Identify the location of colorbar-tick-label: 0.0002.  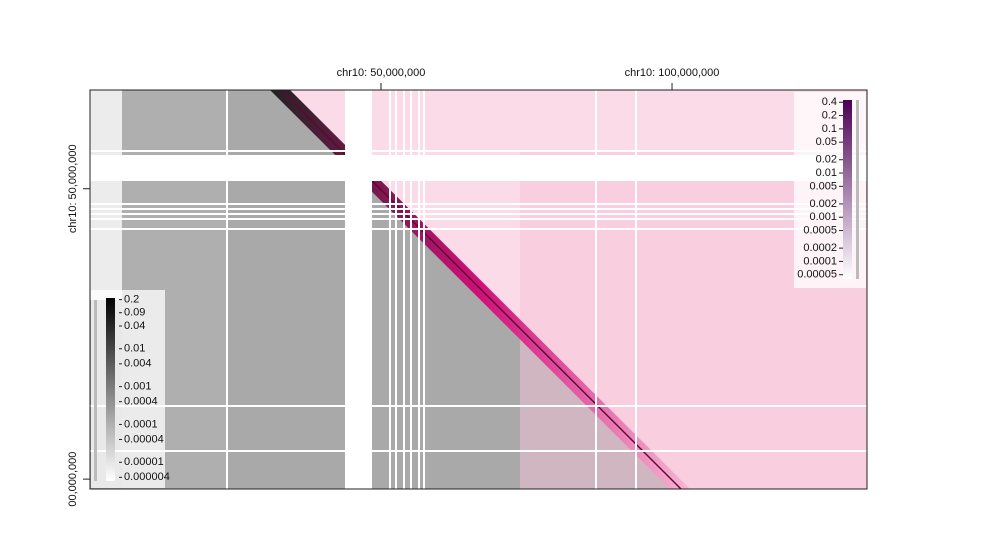
(820, 248).